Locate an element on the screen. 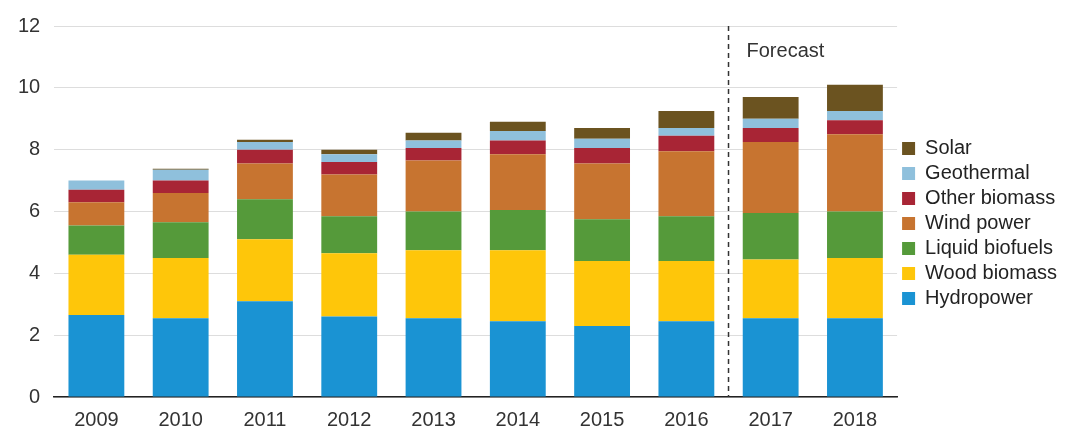 This screenshot has width=1077, height=439. x-tick-label: 2013 is located at coordinates (433, 418).